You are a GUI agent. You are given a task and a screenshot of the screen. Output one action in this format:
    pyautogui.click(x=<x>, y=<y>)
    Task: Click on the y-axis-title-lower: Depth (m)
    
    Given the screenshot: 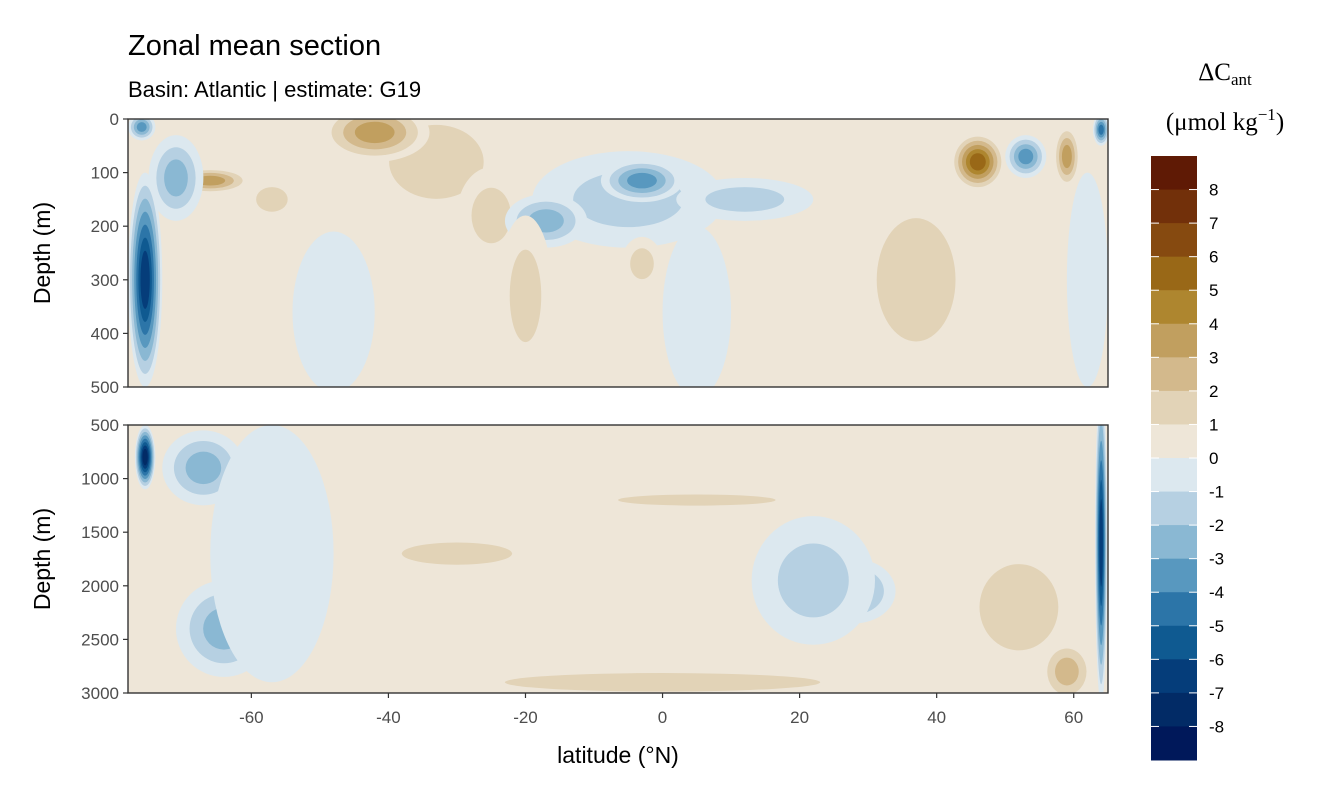 What is the action you would take?
    pyautogui.click(x=42, y=559)
    